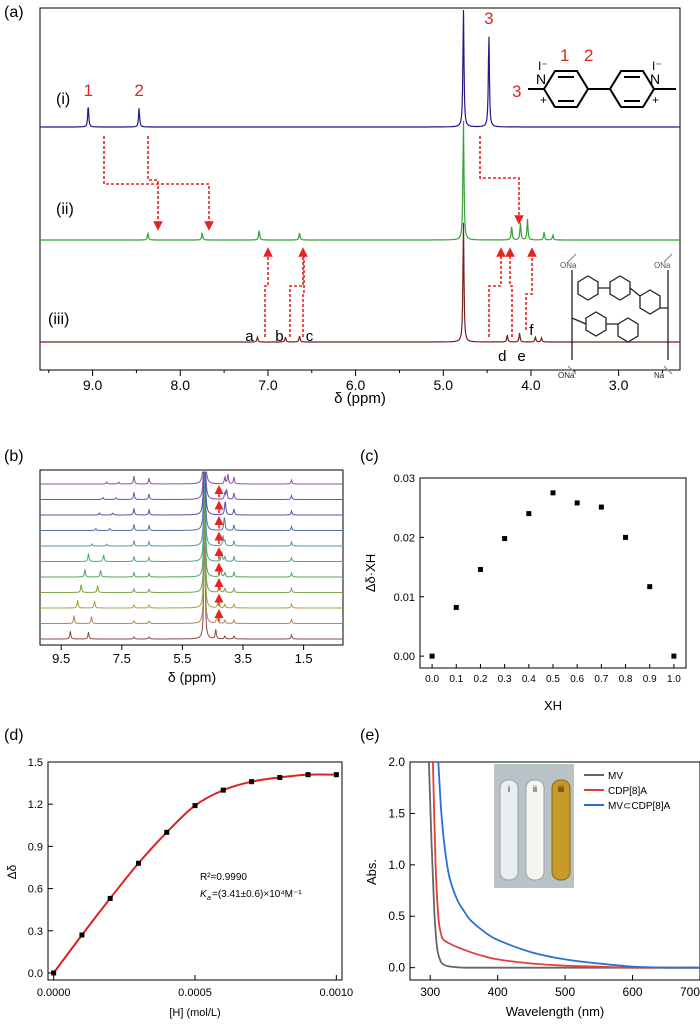  I want to click on peak-label-e: e, so click(521, 356).